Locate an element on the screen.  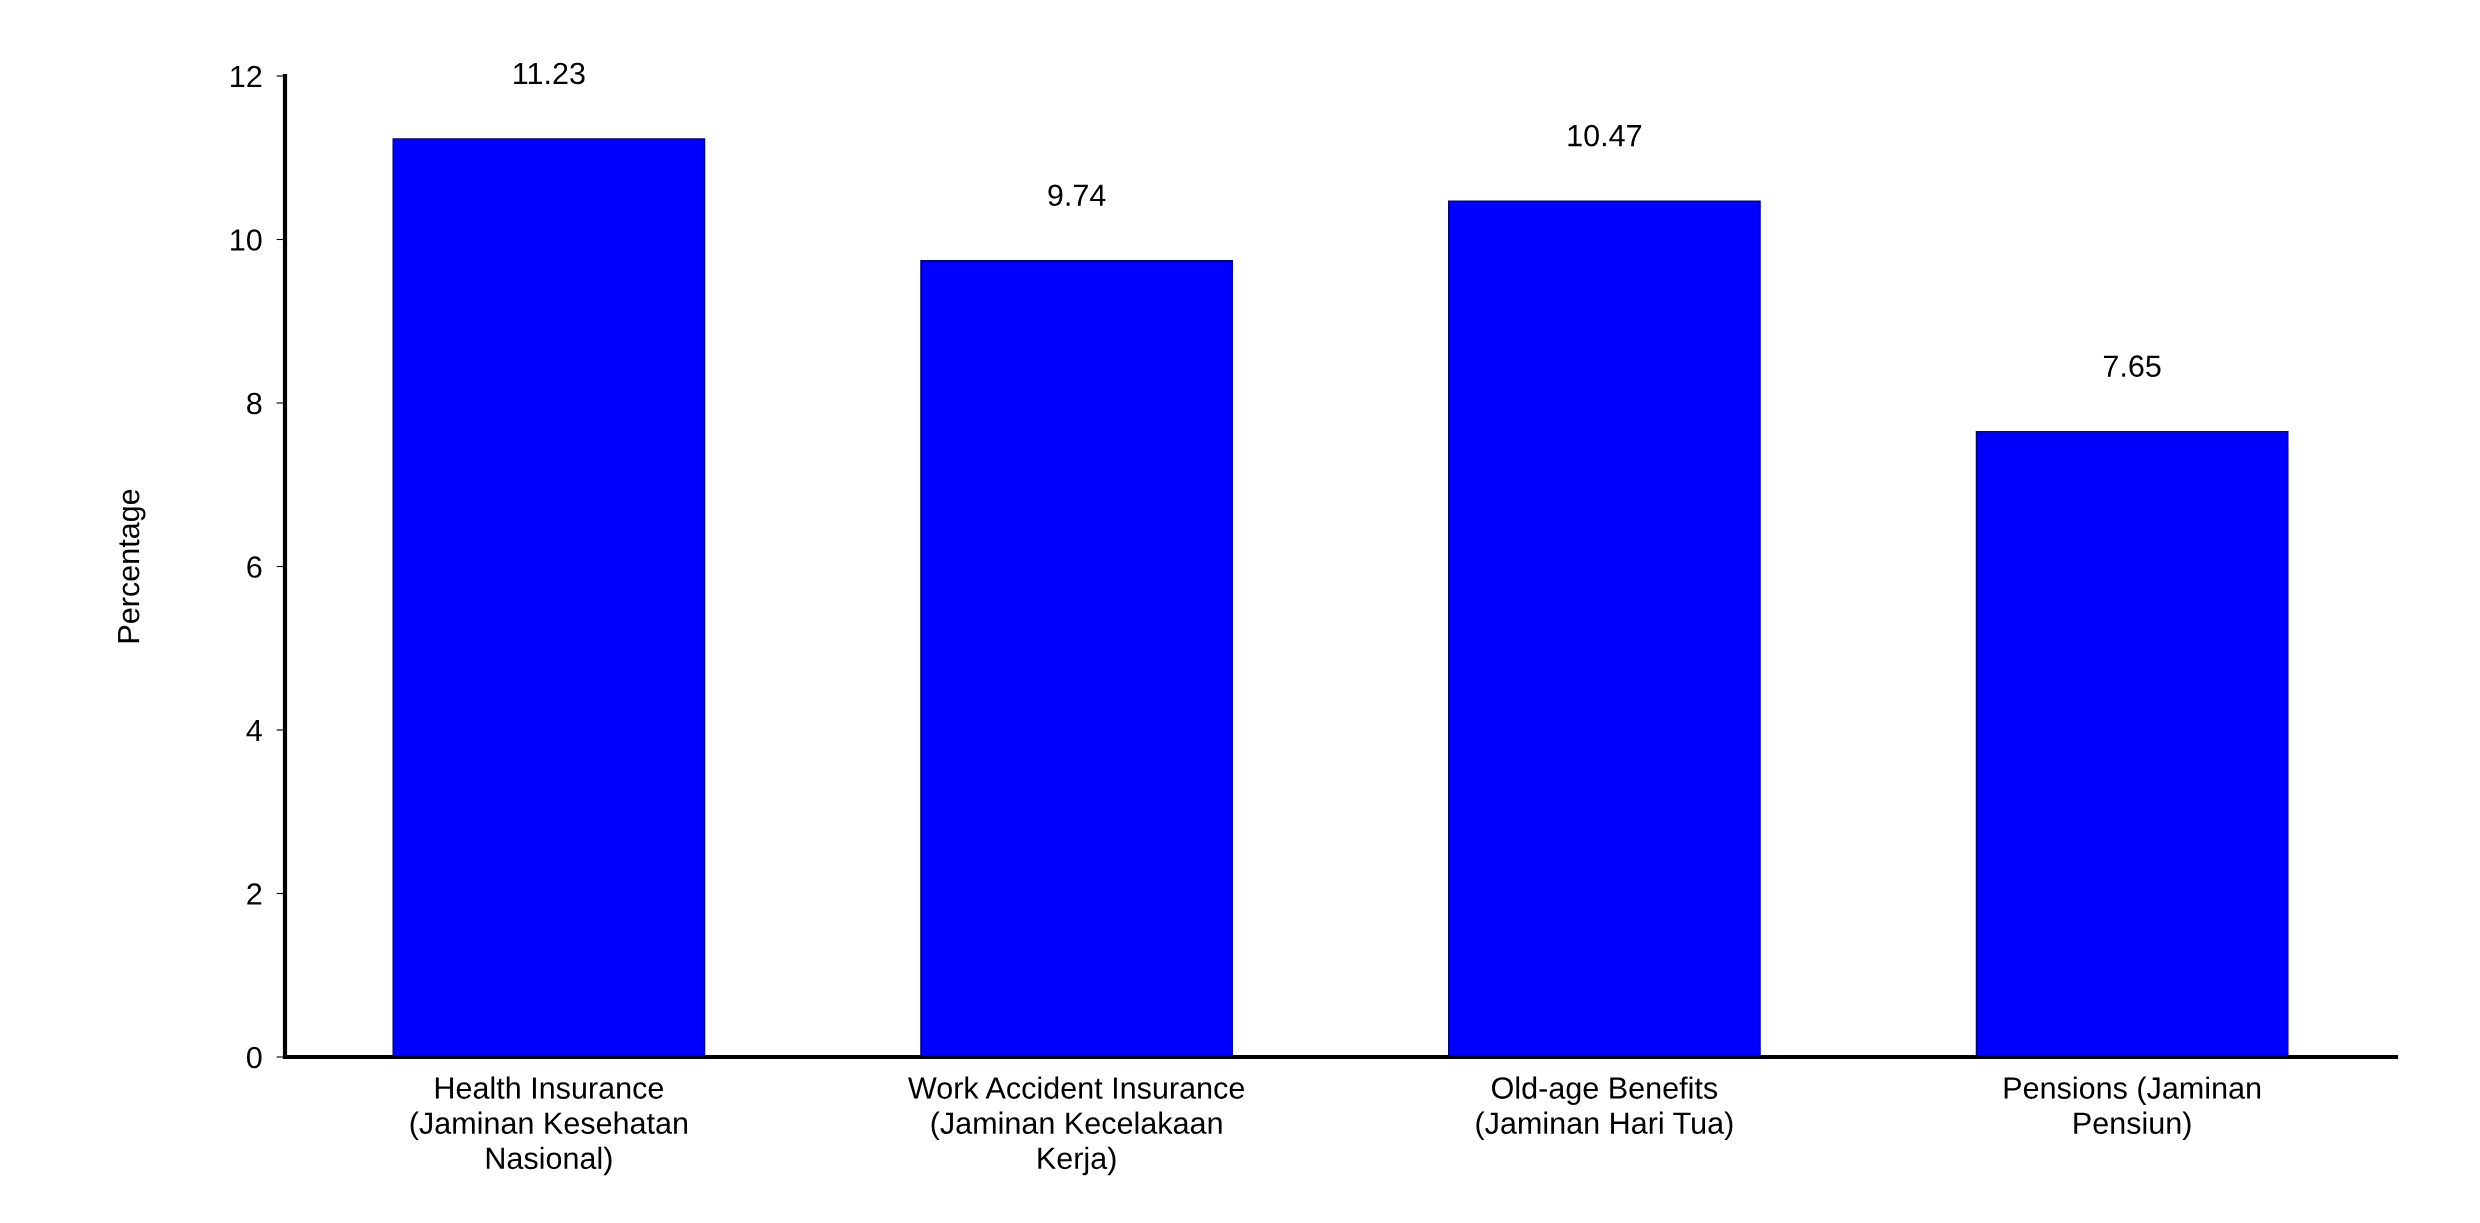
data-label: 10.47 is located at coordinates (1605, 135).